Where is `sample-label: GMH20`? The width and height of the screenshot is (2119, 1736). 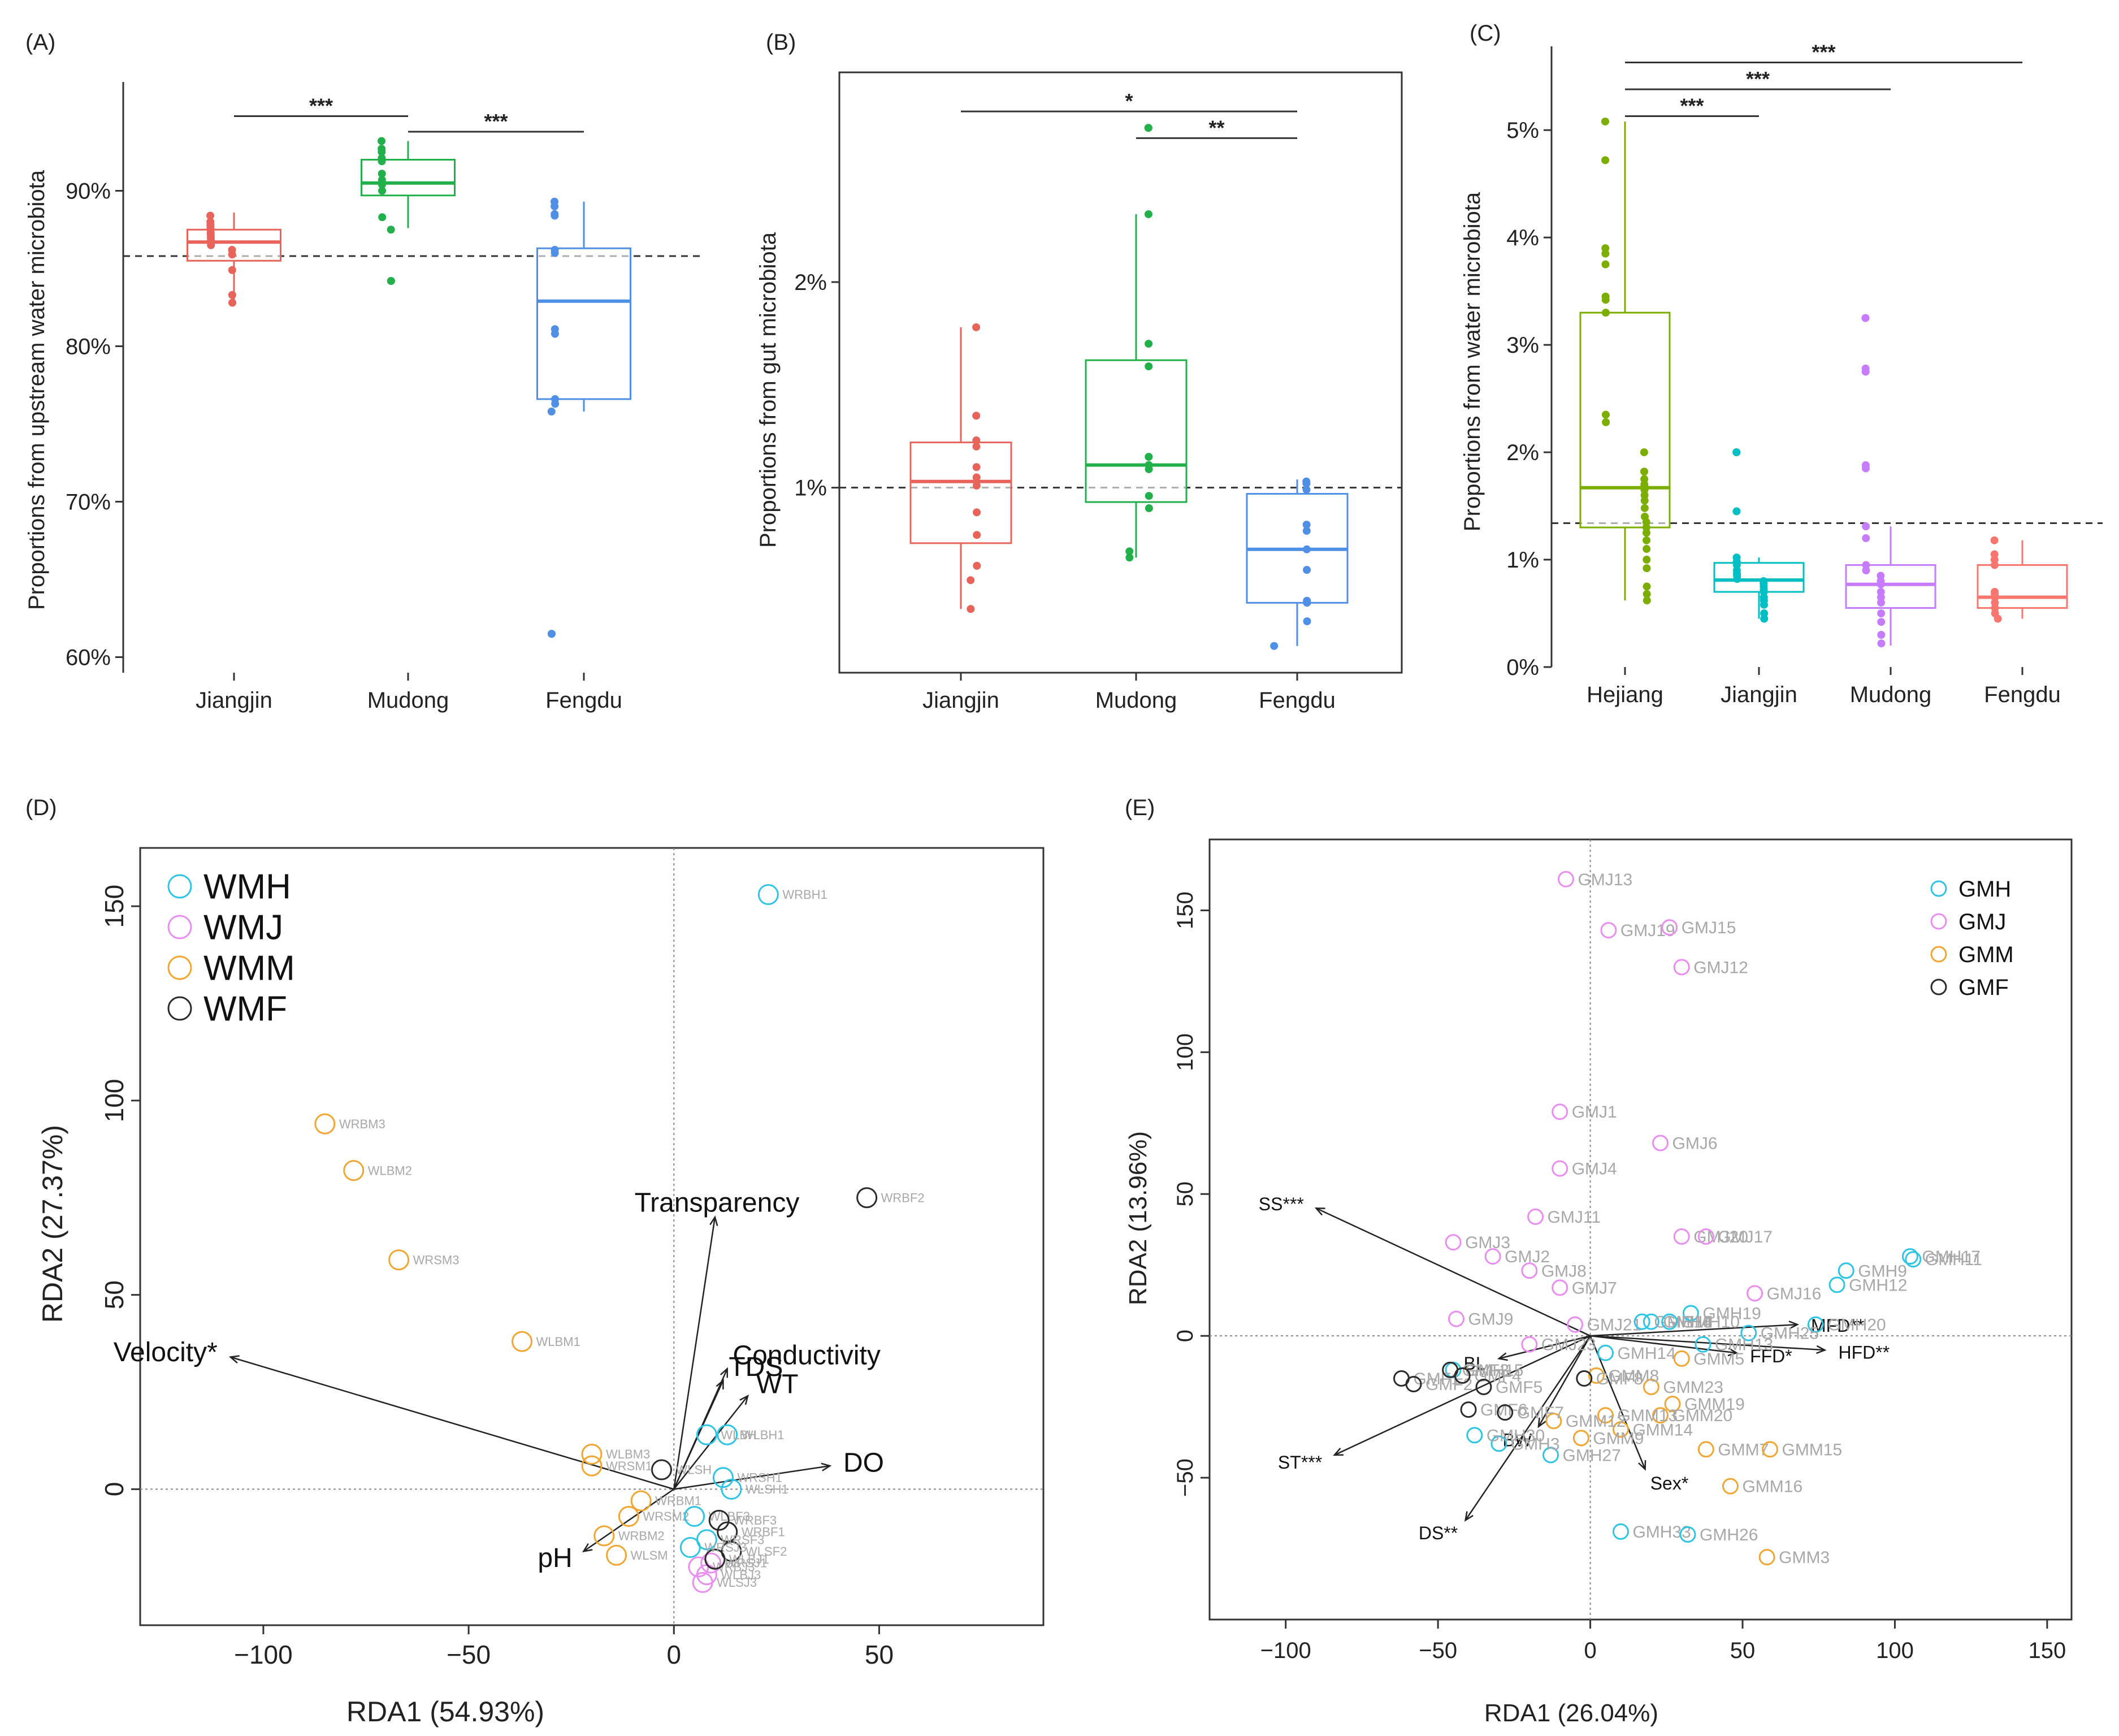 sample-label: GMH20 is located at coordinates (1856, 1325).